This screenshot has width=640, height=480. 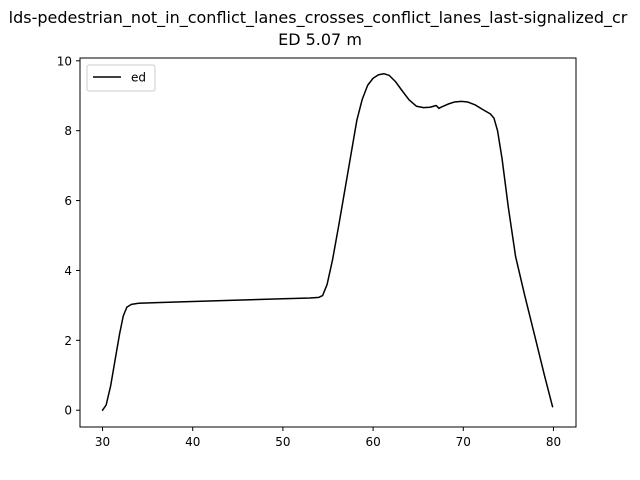 I want to click on y-tick-label: 4, so click(x=68, y=271).